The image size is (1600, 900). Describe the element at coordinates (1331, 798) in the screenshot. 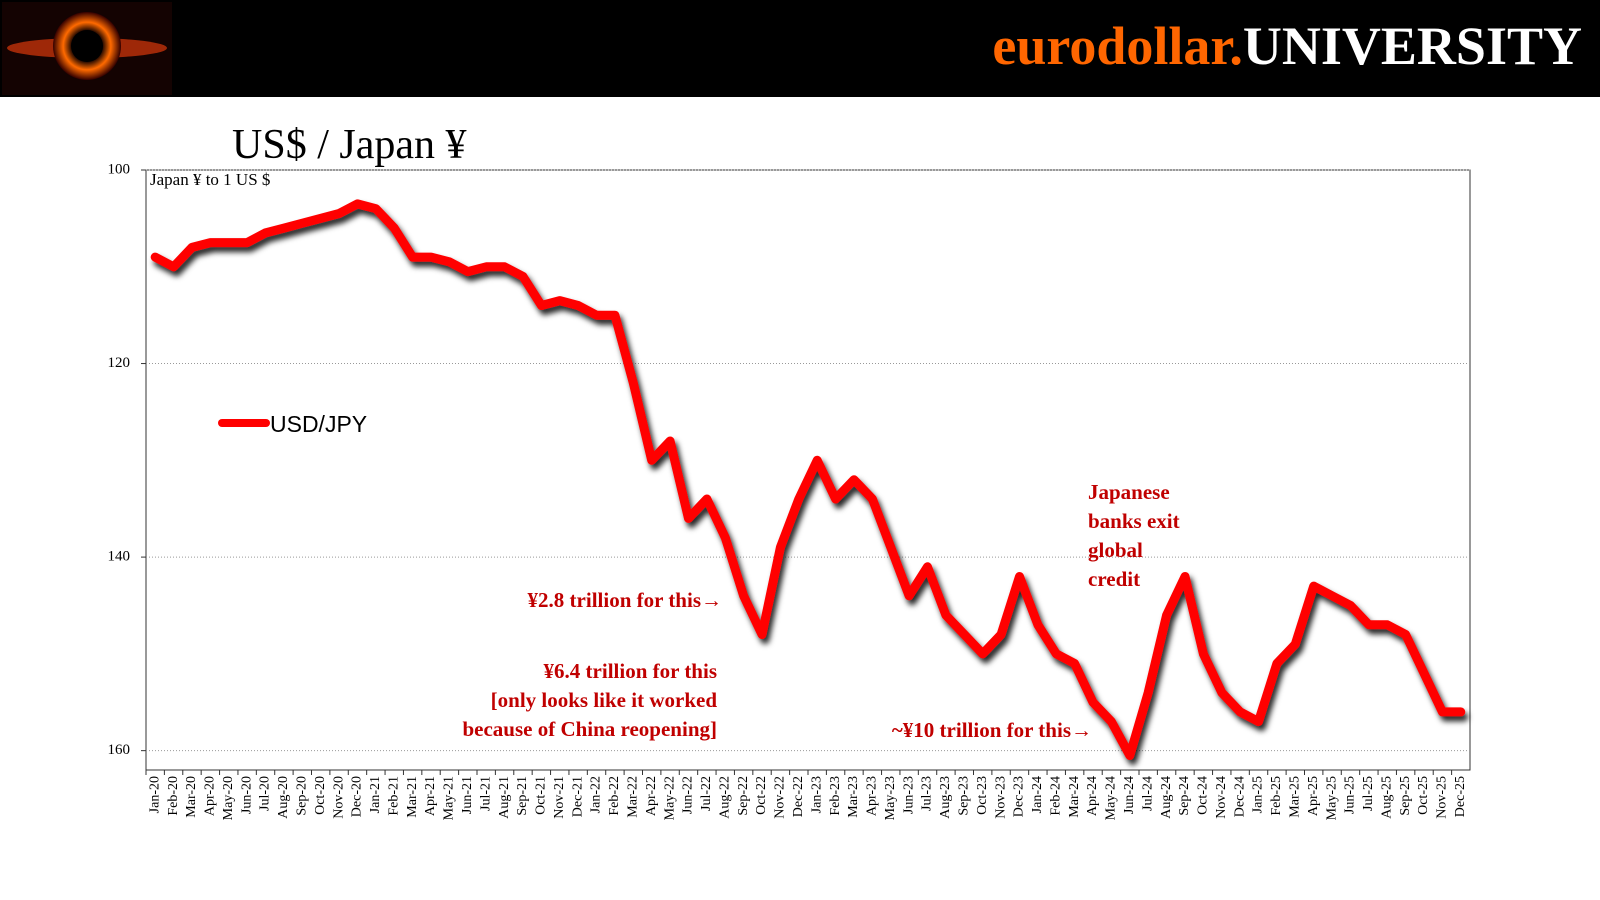

I see `x-tick-label: May-25` at that location.